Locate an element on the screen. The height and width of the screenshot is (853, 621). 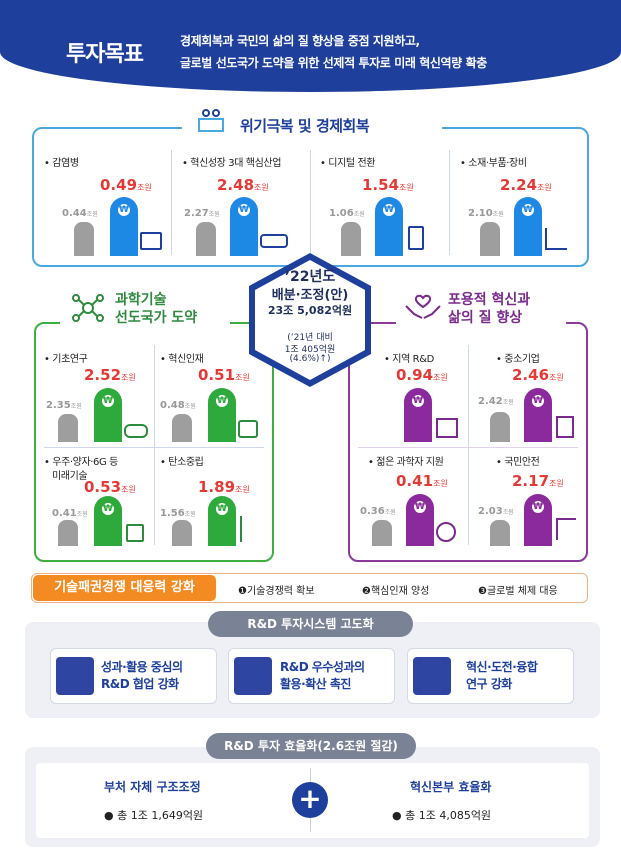
current-value: 2.17조원 is located at coordinates (538, 481).